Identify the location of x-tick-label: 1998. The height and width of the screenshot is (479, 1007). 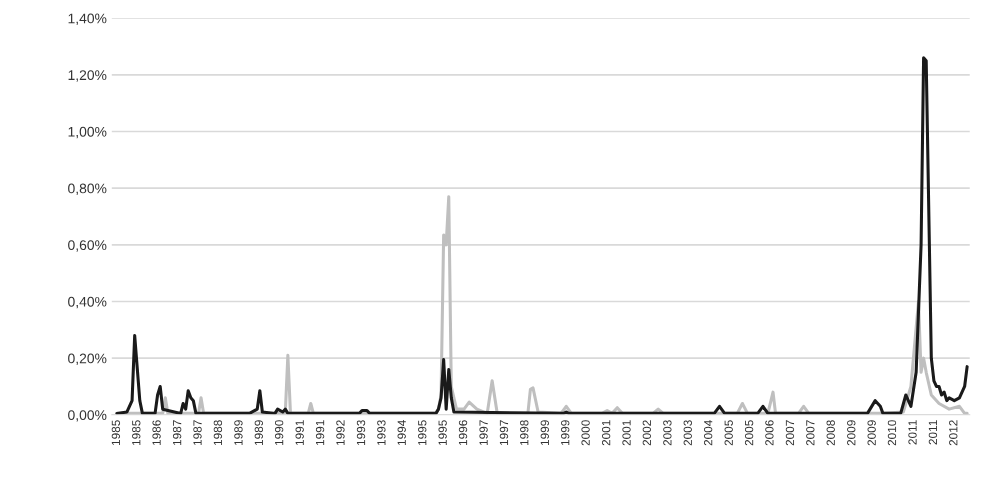
(524, 433).